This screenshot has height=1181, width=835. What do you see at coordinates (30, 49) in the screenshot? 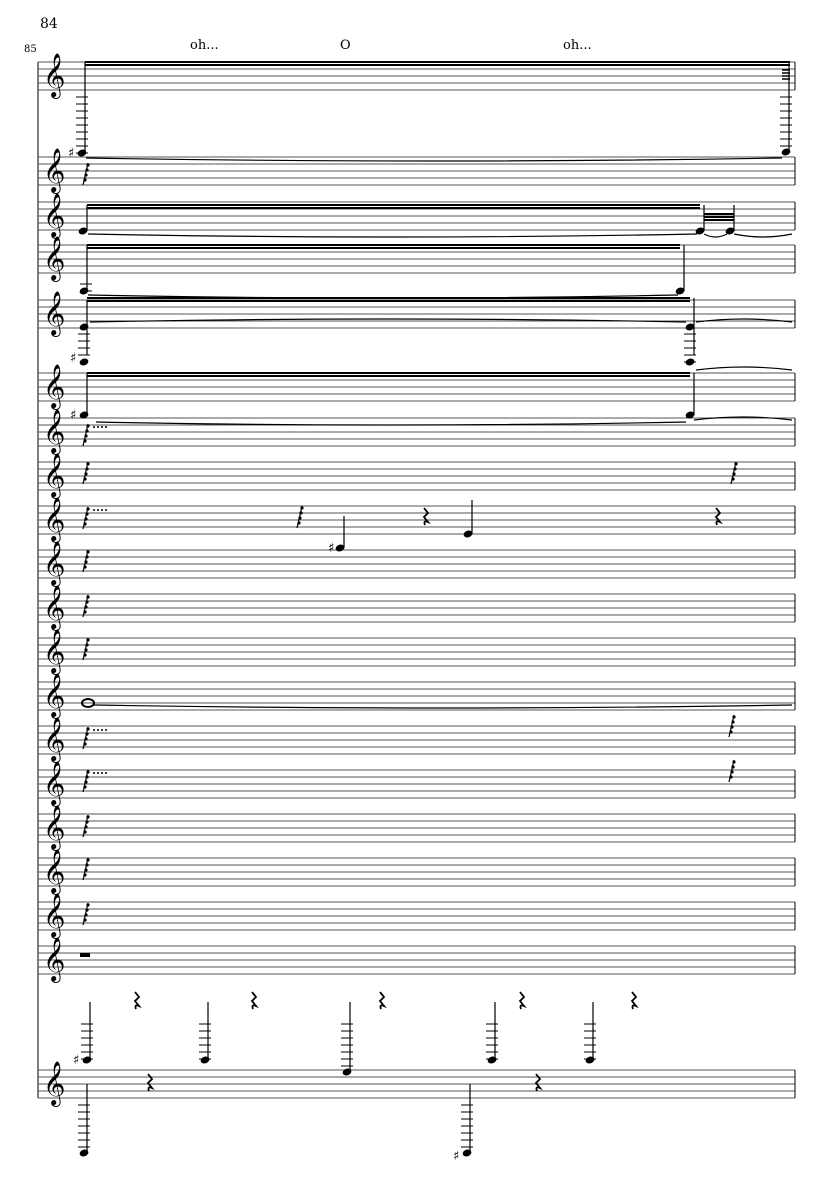
I see `measure-number: 85` at bounding box center [30, 49].